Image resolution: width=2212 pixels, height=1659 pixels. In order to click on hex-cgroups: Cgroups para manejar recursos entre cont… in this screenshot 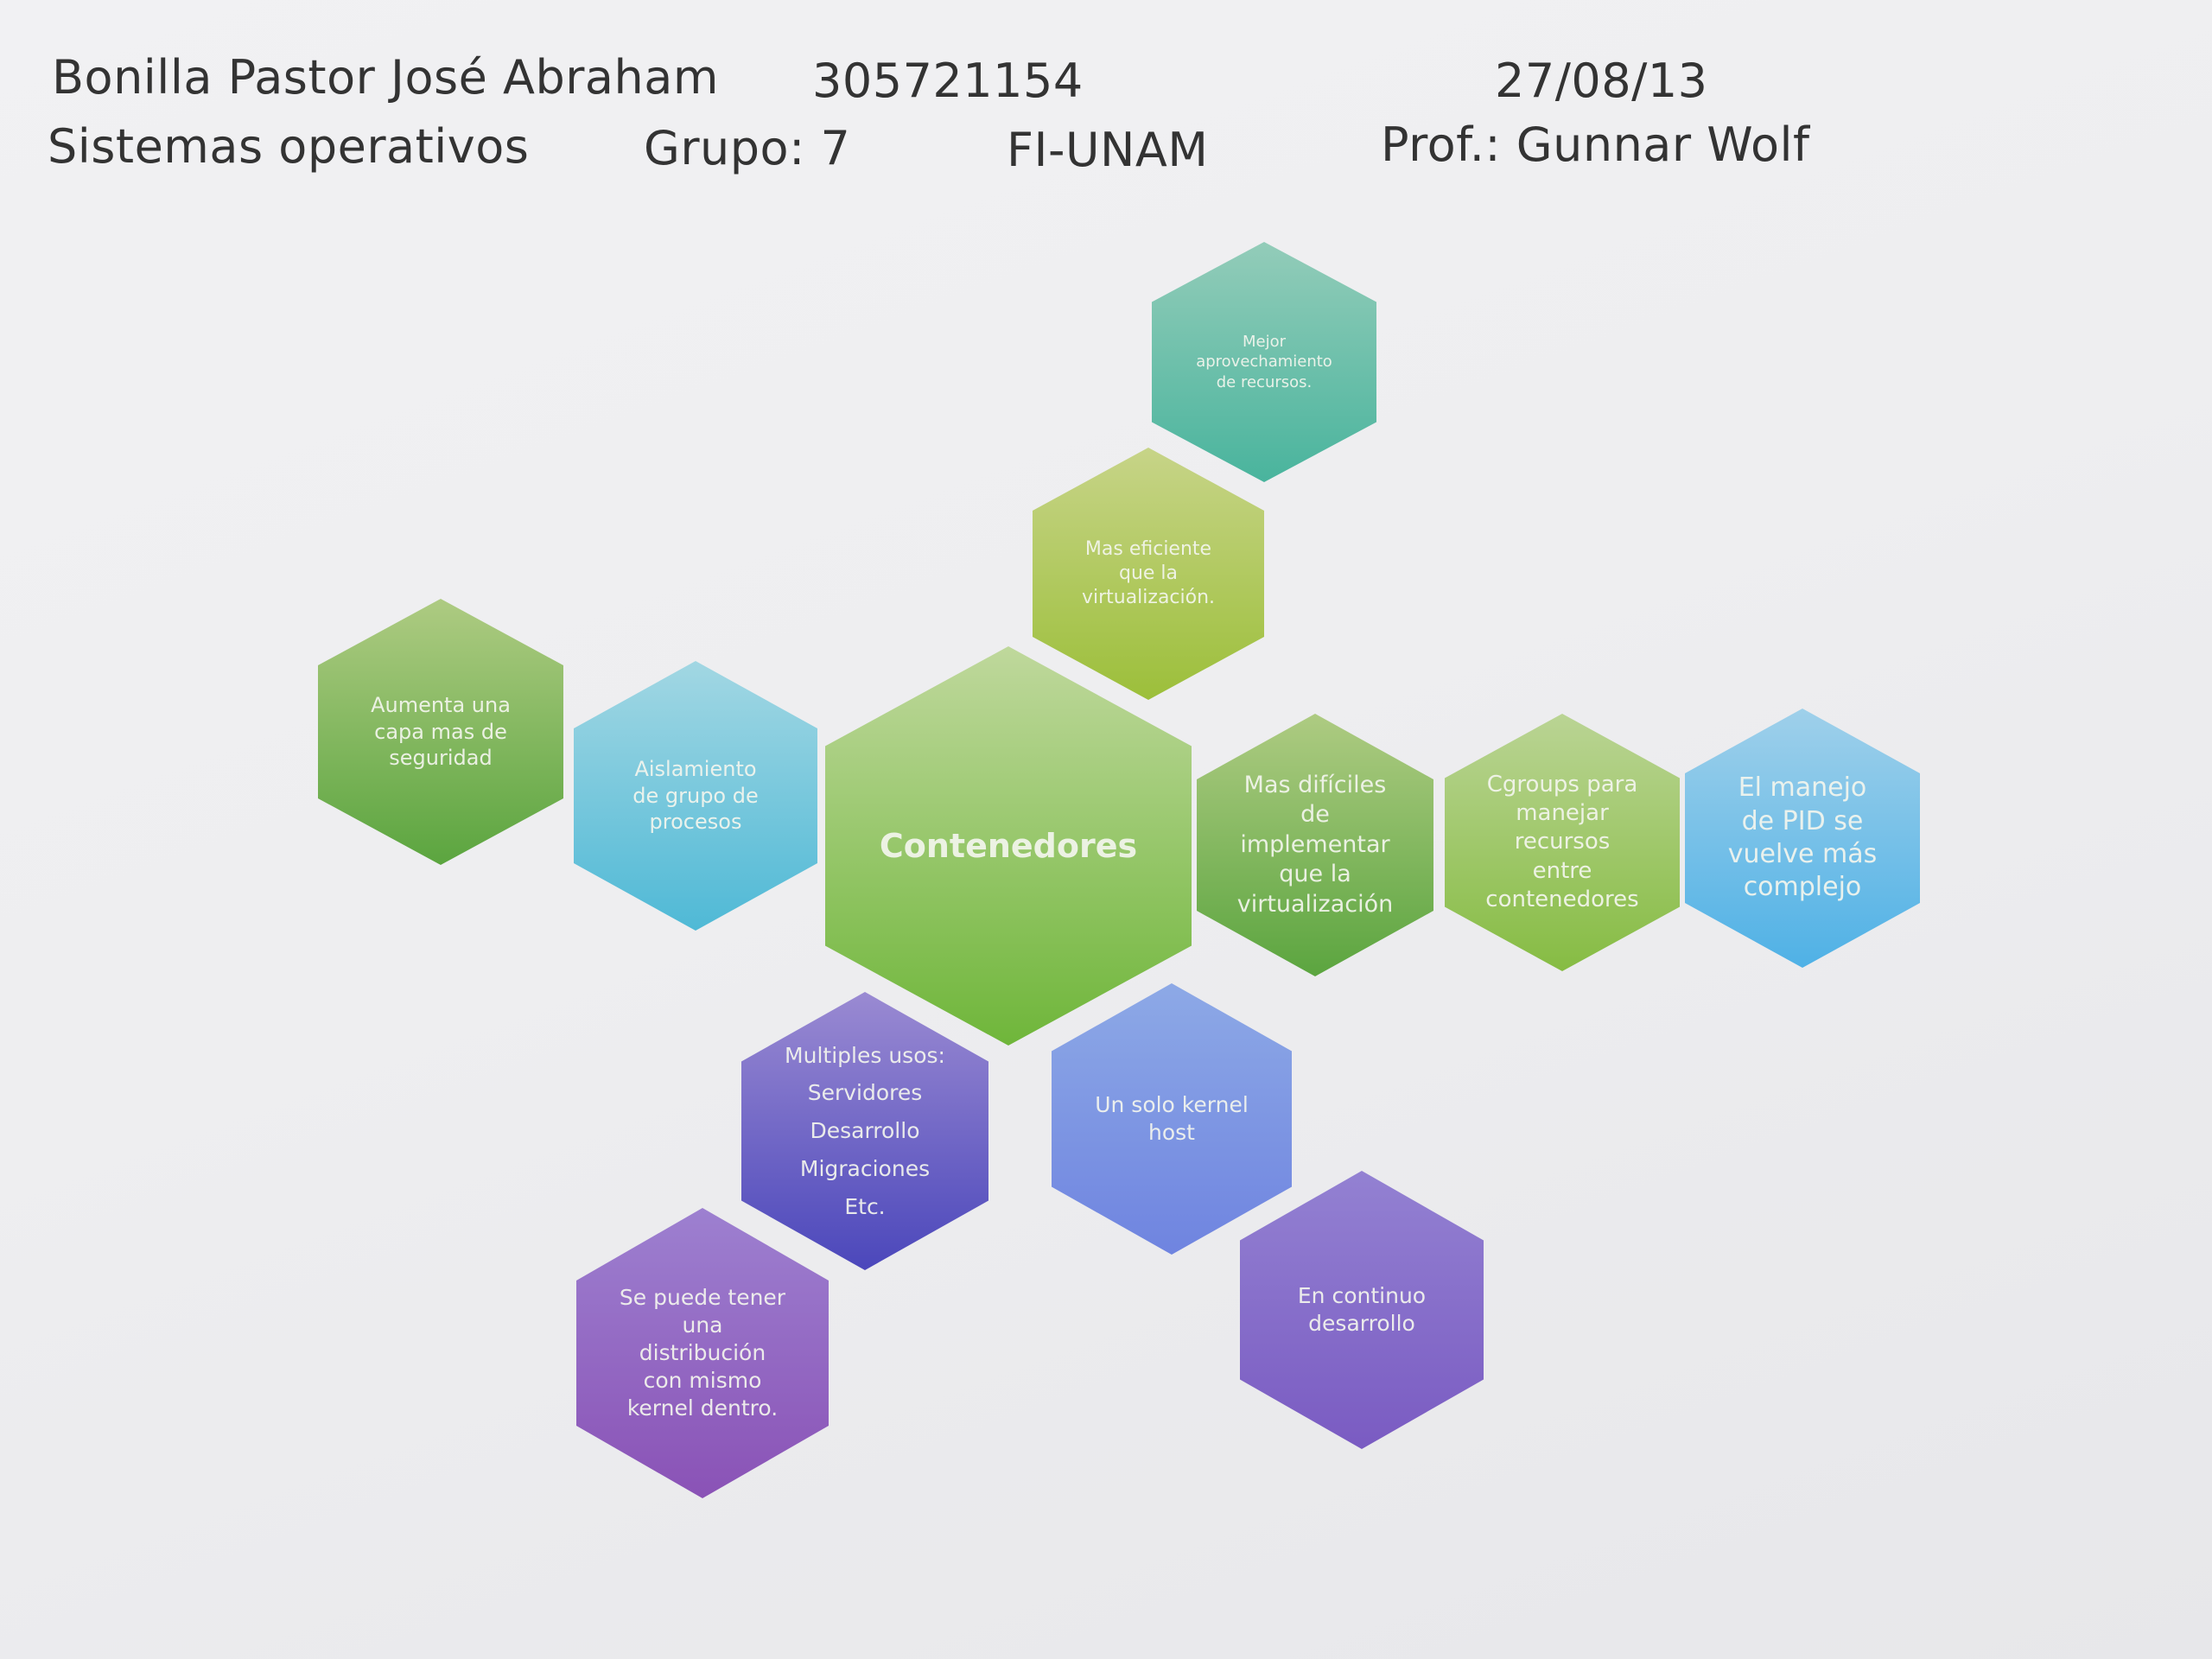, I will do `click(1562, 842)`.